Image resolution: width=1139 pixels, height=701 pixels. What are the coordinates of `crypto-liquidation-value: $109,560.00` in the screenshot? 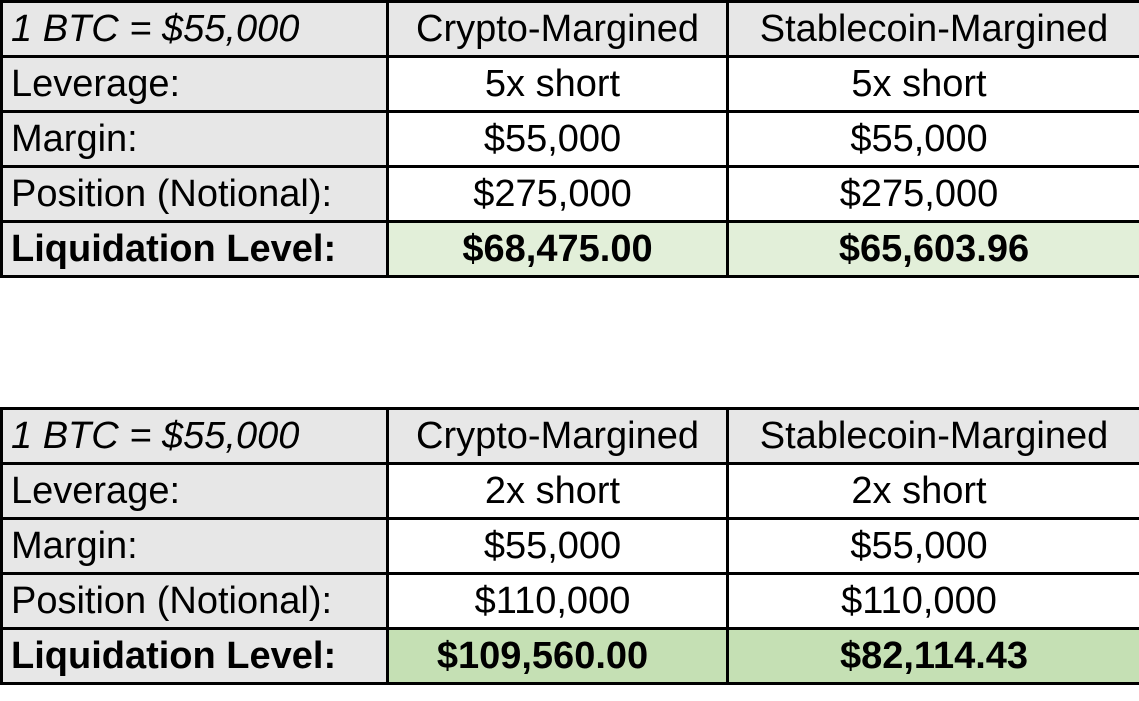 It's located at (557, 656).